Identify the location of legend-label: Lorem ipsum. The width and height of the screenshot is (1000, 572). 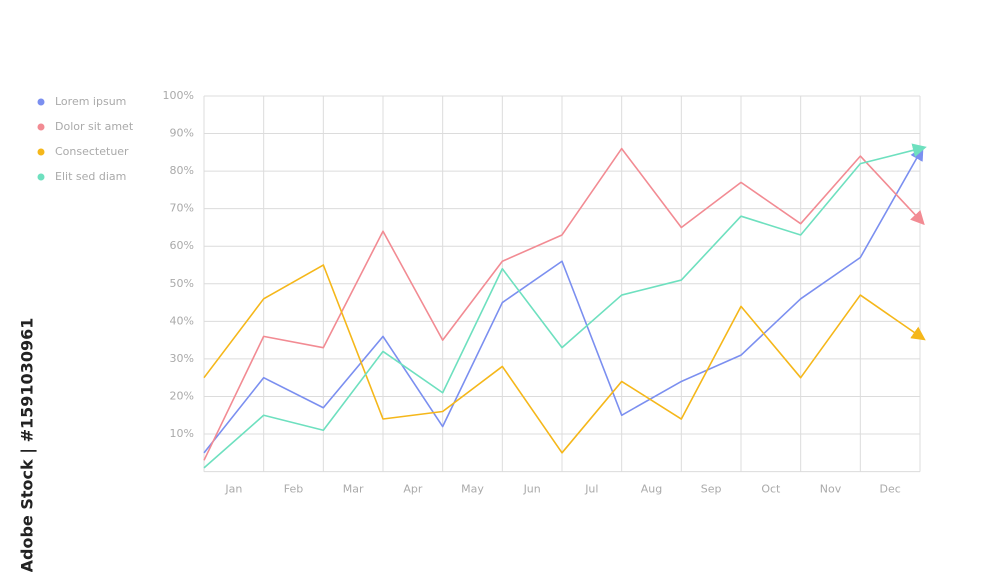
(90, 101).